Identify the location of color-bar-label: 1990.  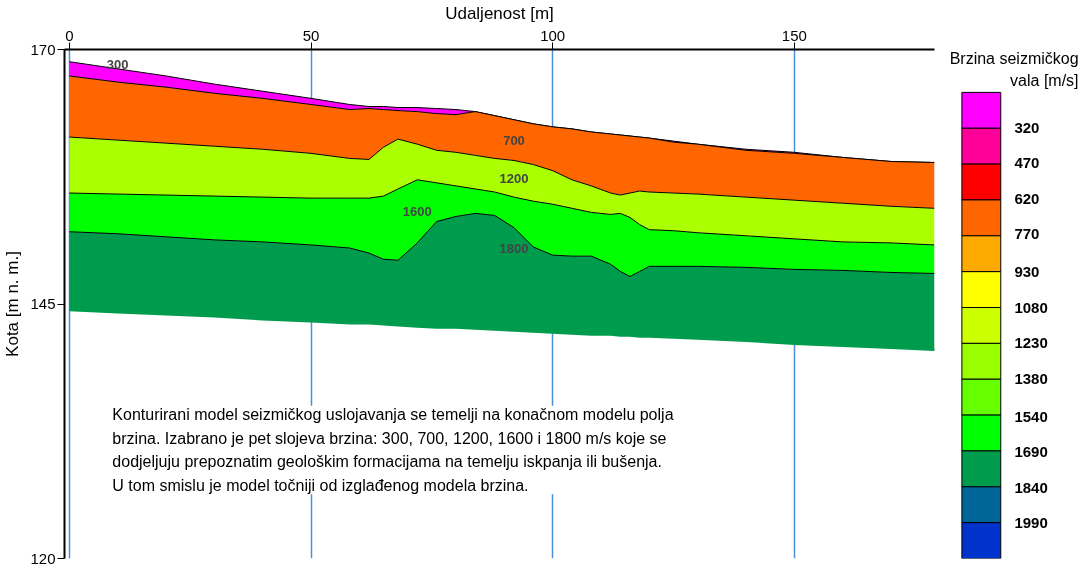
(1031, 523).